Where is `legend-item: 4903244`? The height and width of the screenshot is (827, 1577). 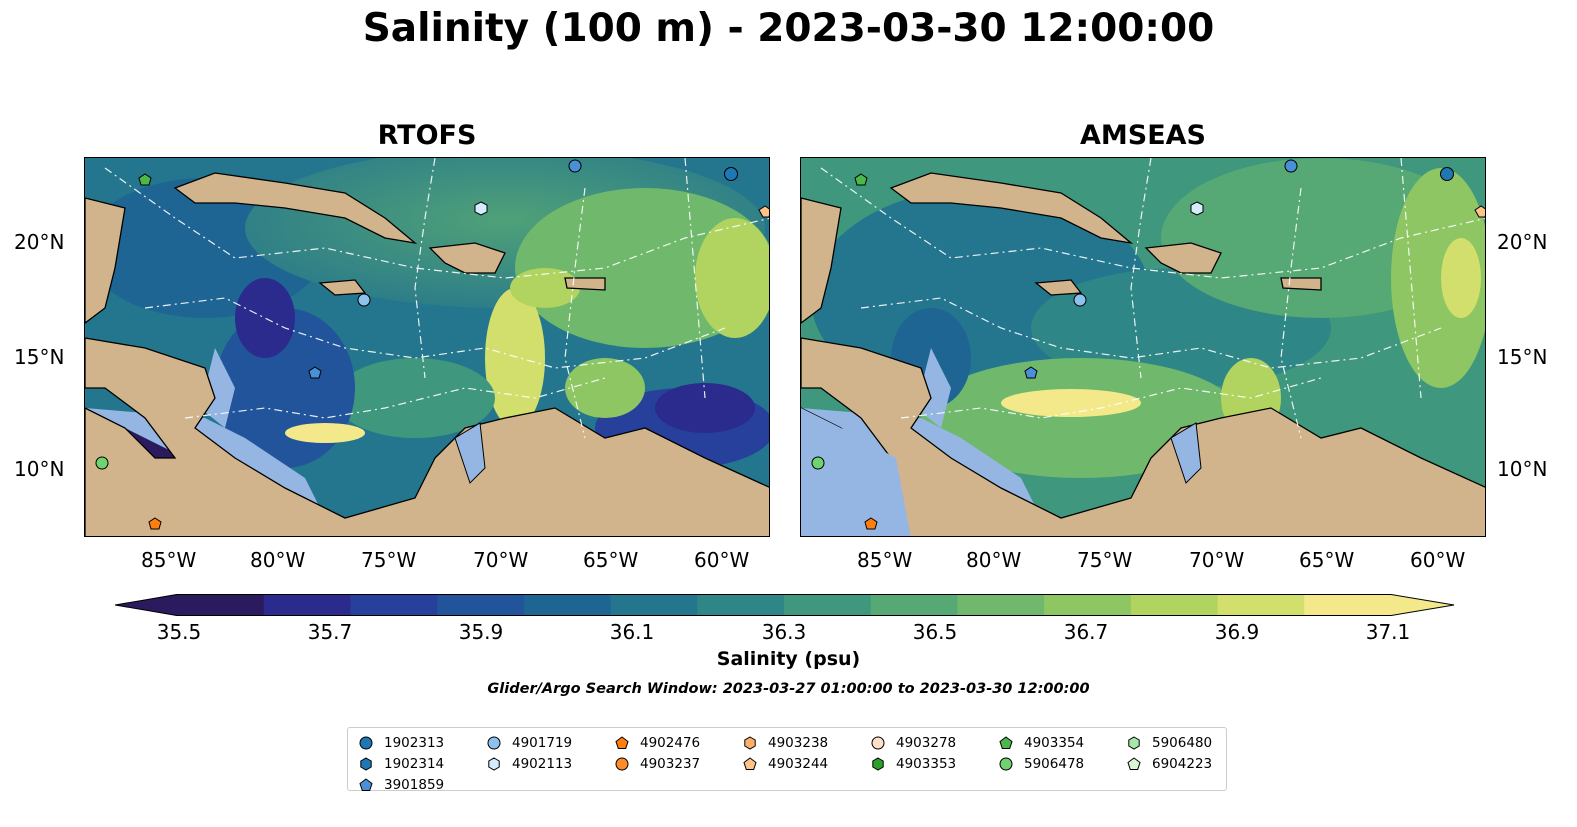 legend-item: 4903244 is located at coordinates (785, 764).